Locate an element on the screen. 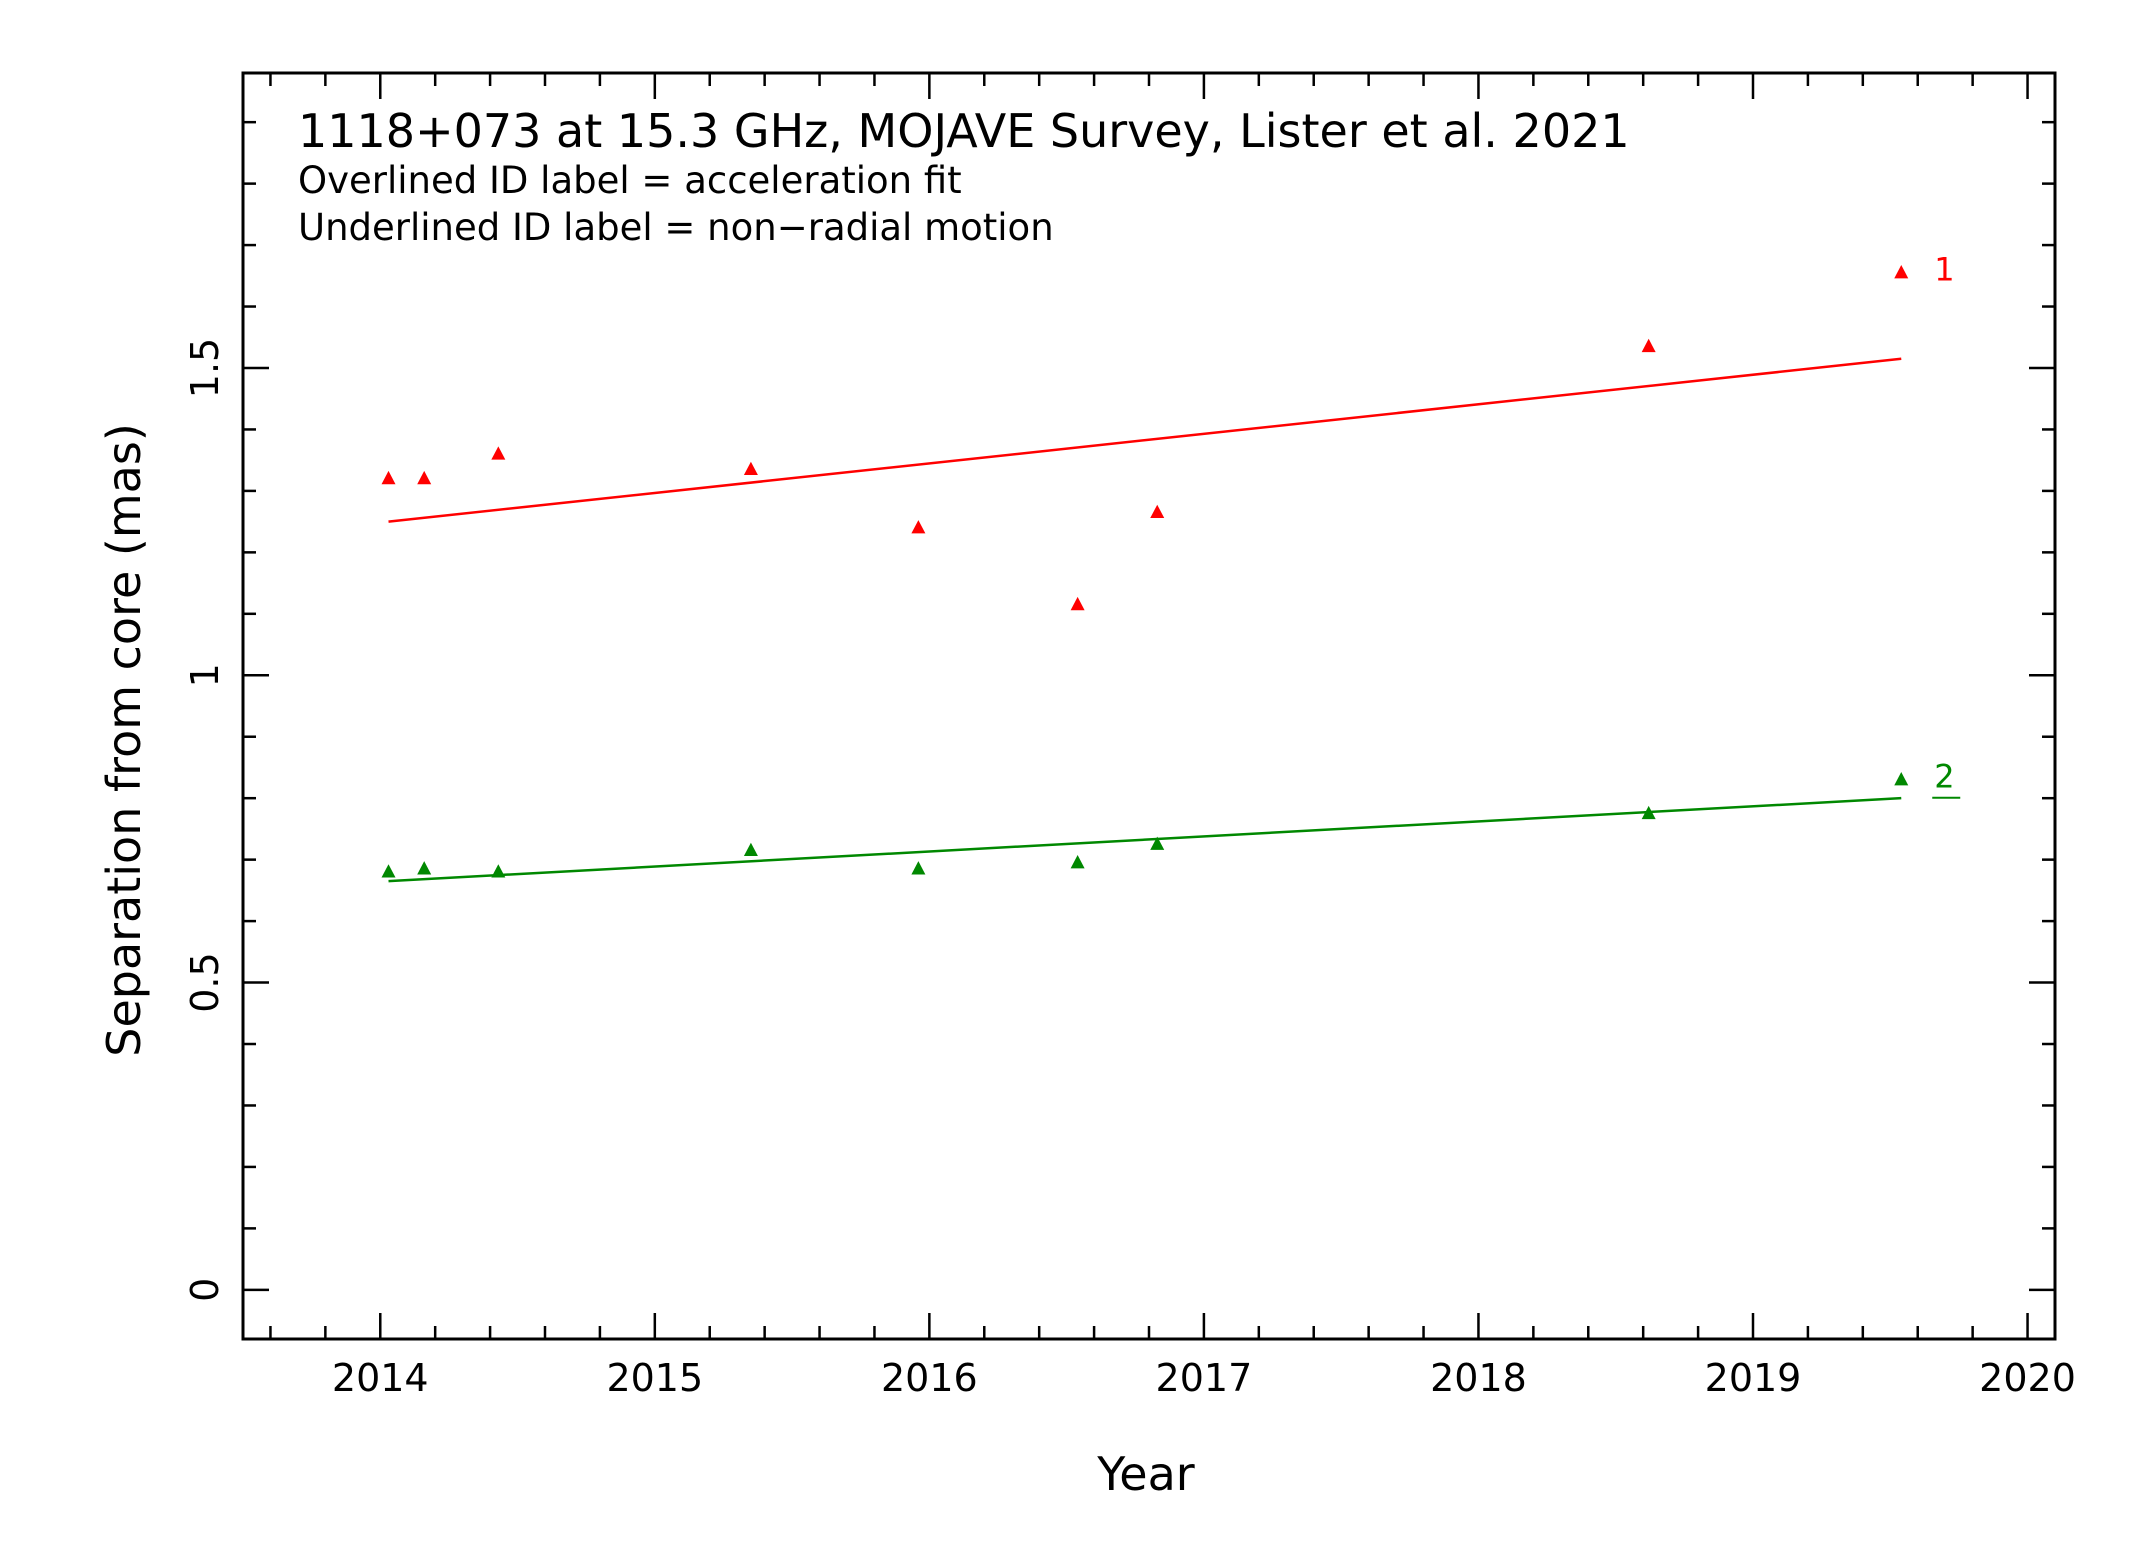 The width and height of the screenshot is (2149, 1546). y-axis-title: Separation from core (mas) is located at coordinates (124, 740).